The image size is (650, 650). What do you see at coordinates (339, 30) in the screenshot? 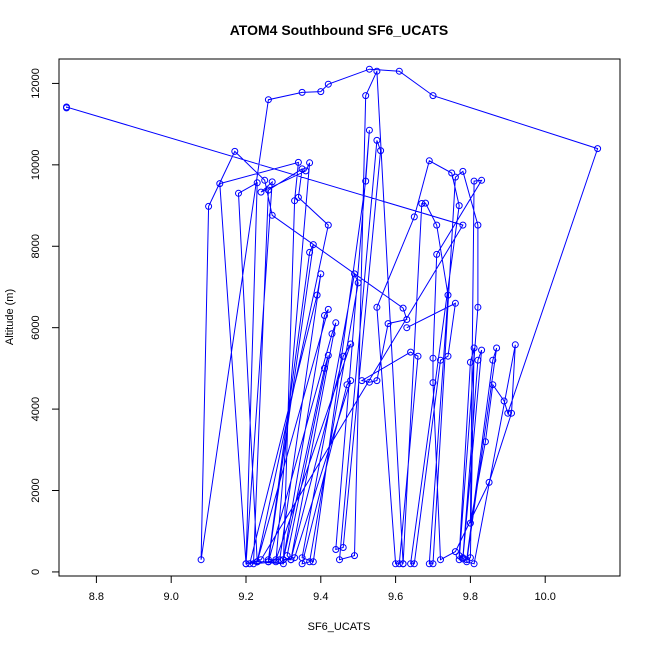
I see `chart-title: ATOM4 Southbound SF6_UCATS` at bounding box center [339, 30].